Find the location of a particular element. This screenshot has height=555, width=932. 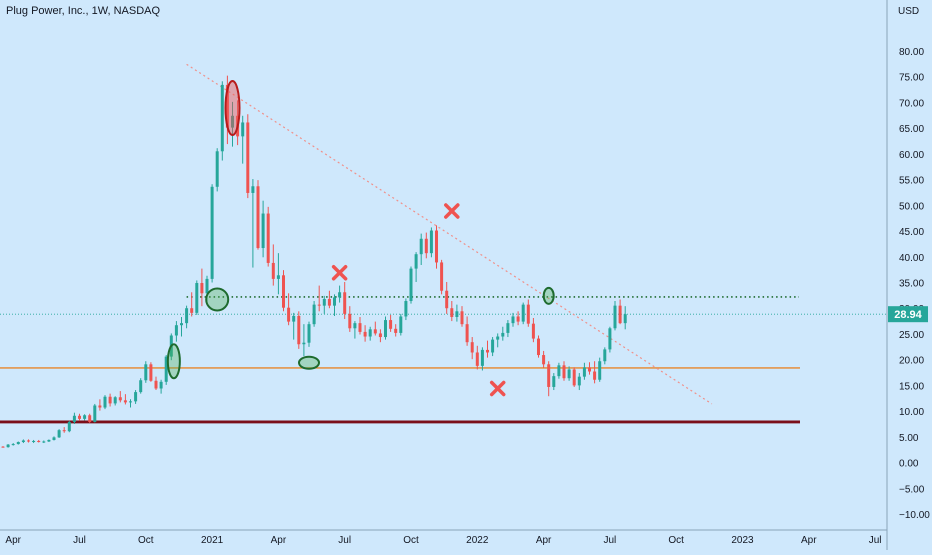

time-tick-label: 2022 is located at coordinates (477, 540).